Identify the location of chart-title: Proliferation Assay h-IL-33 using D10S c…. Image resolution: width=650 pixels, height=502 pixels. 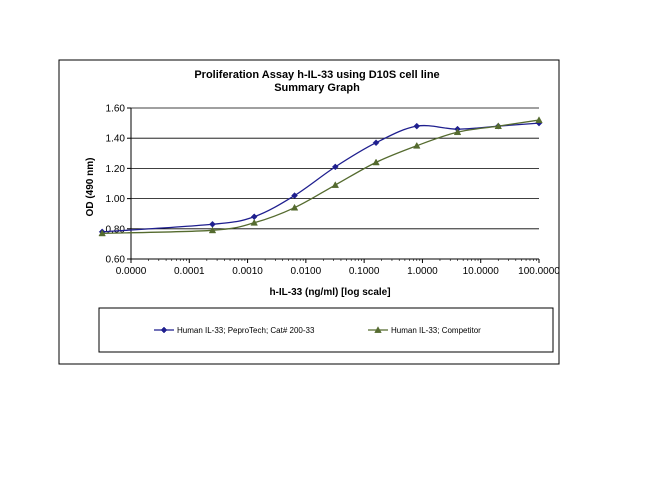
(316, 75).